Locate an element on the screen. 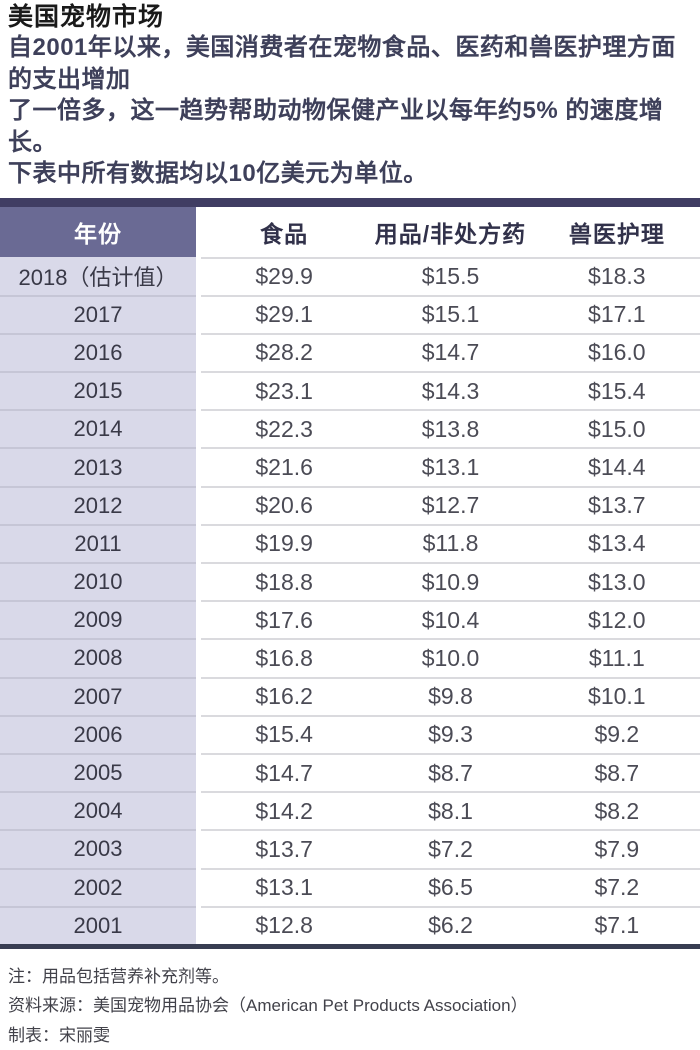 Image resolution: width=700 pixels, height=1050 pixels. row-values: $21.6 $13.1 $14.4 is located at coordinates (450, 466).